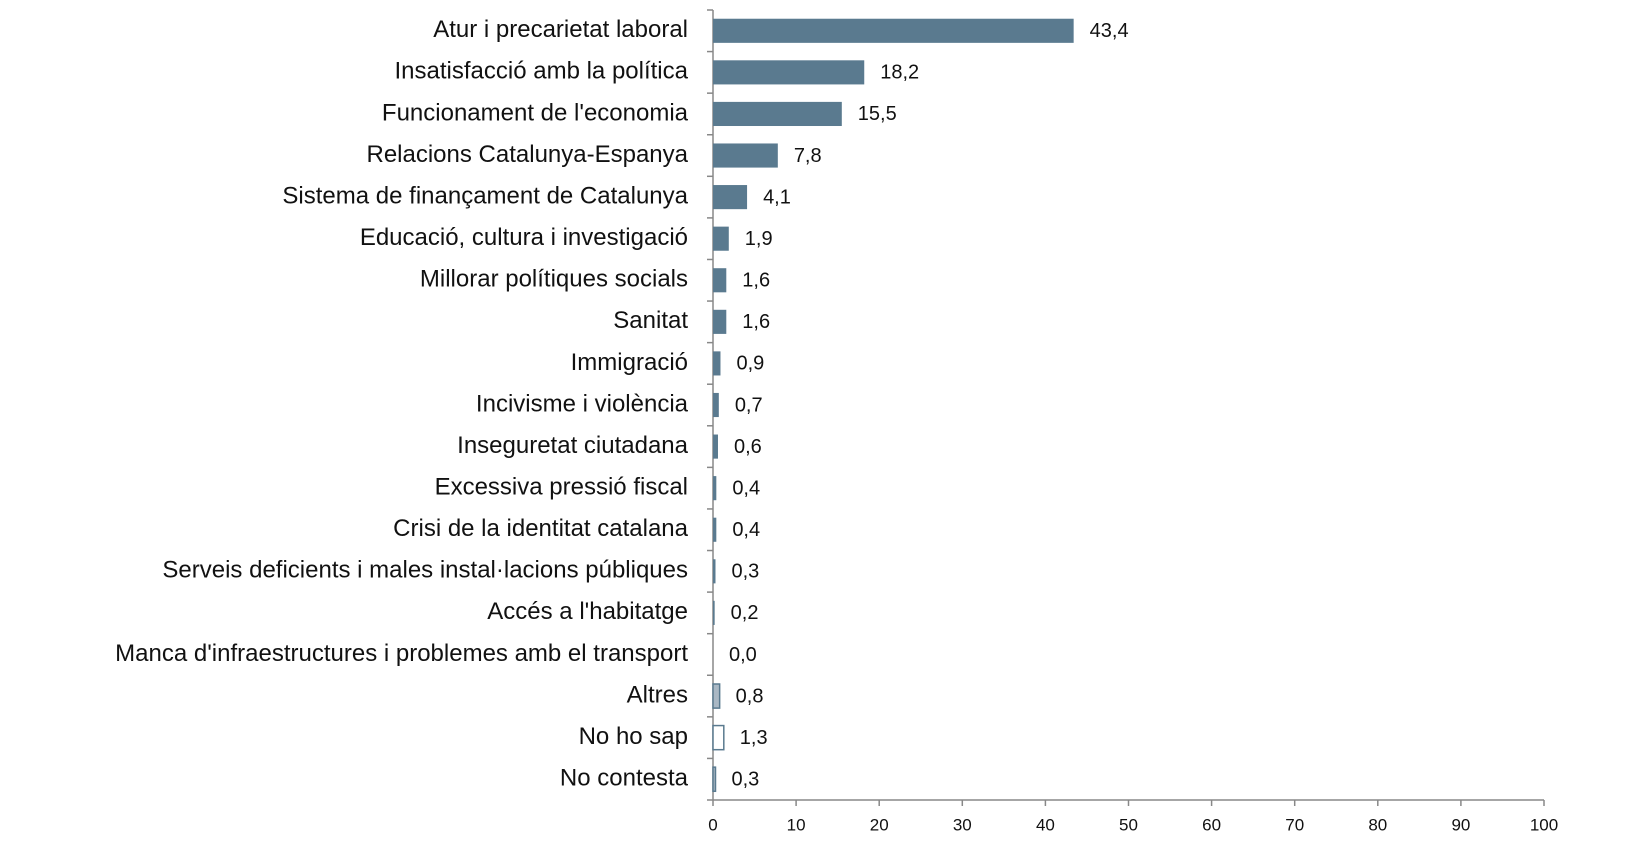  What do you see at coordinates (750, 364) in the screenshot?
I see `value-label: 0,9` at bounding box center [750, 364].